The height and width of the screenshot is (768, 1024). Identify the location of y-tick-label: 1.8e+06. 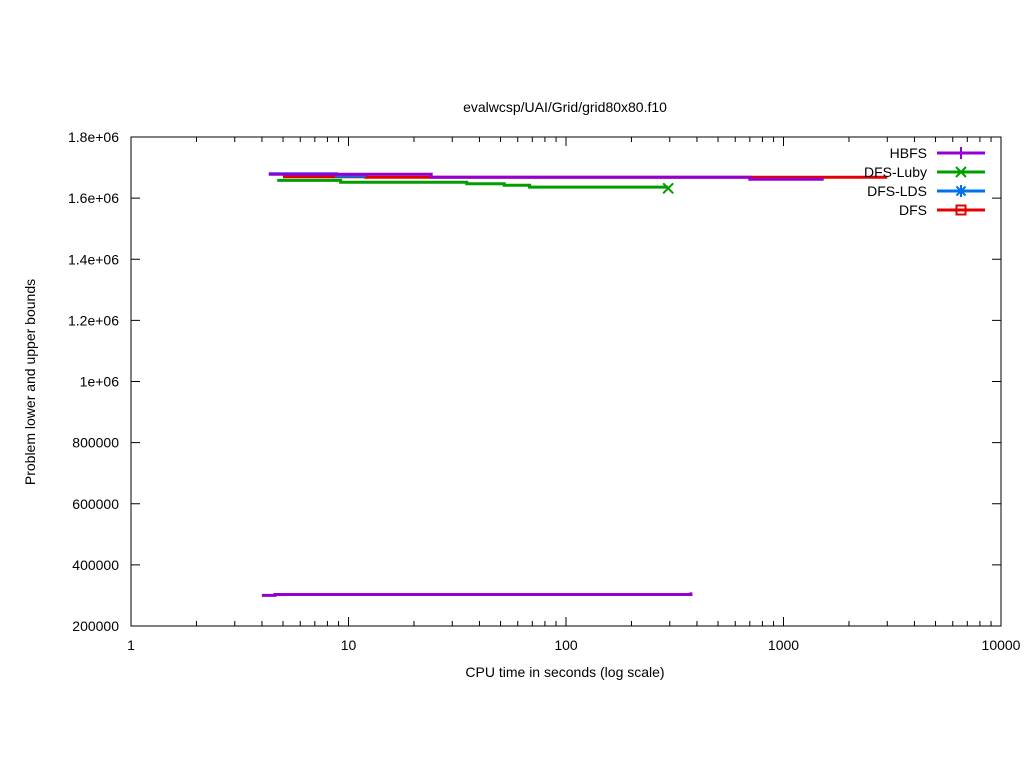
(93, 137).